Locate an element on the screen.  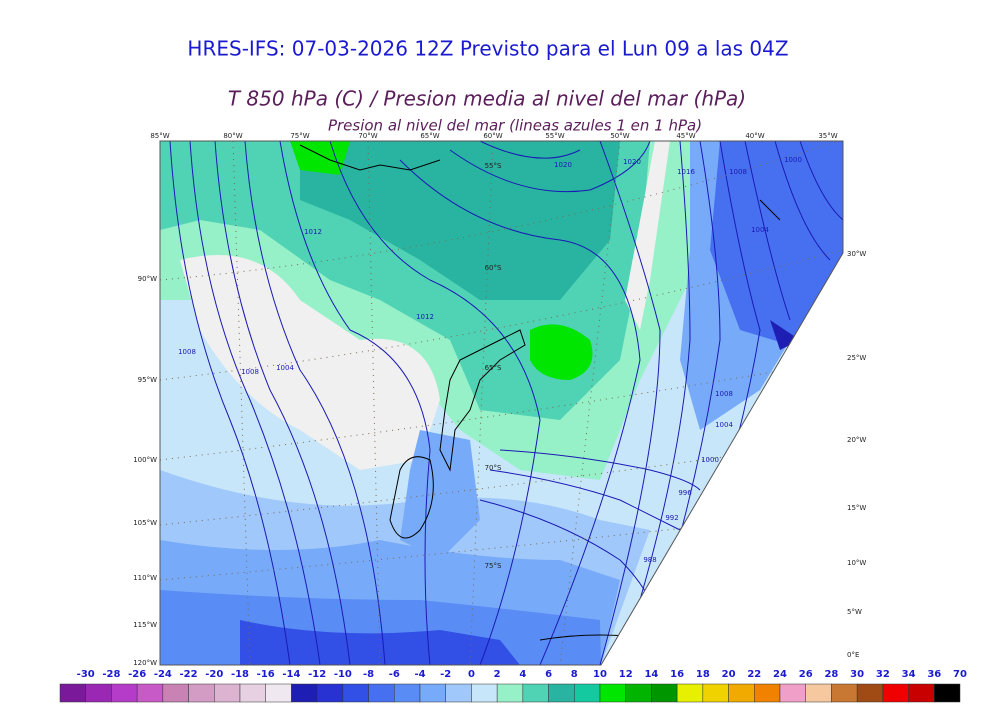
colorbar-label: 16 is located at coordinates (677, 674).